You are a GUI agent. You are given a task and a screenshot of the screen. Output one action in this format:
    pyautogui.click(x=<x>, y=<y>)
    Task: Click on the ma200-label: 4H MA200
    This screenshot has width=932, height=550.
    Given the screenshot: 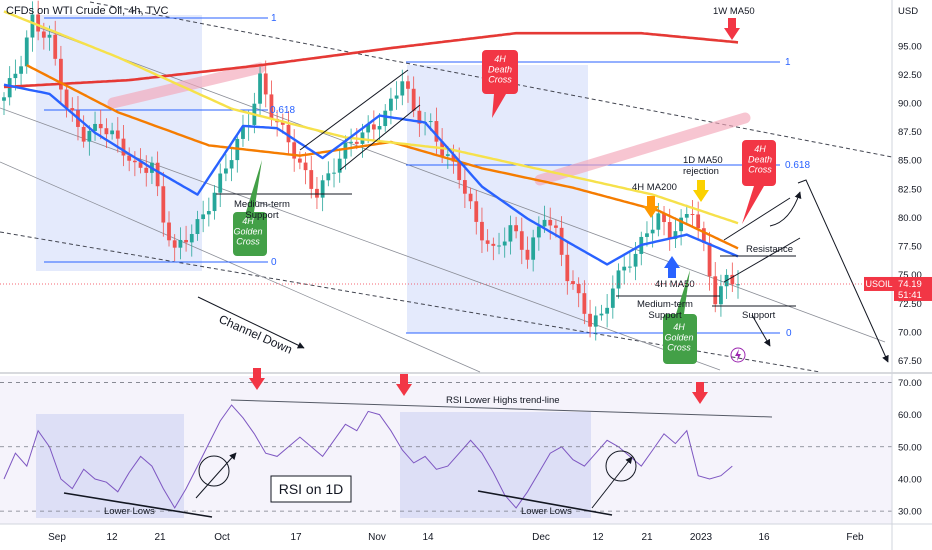 What is the action you would take?
    pyautogui.click(x=654, y=187)
    